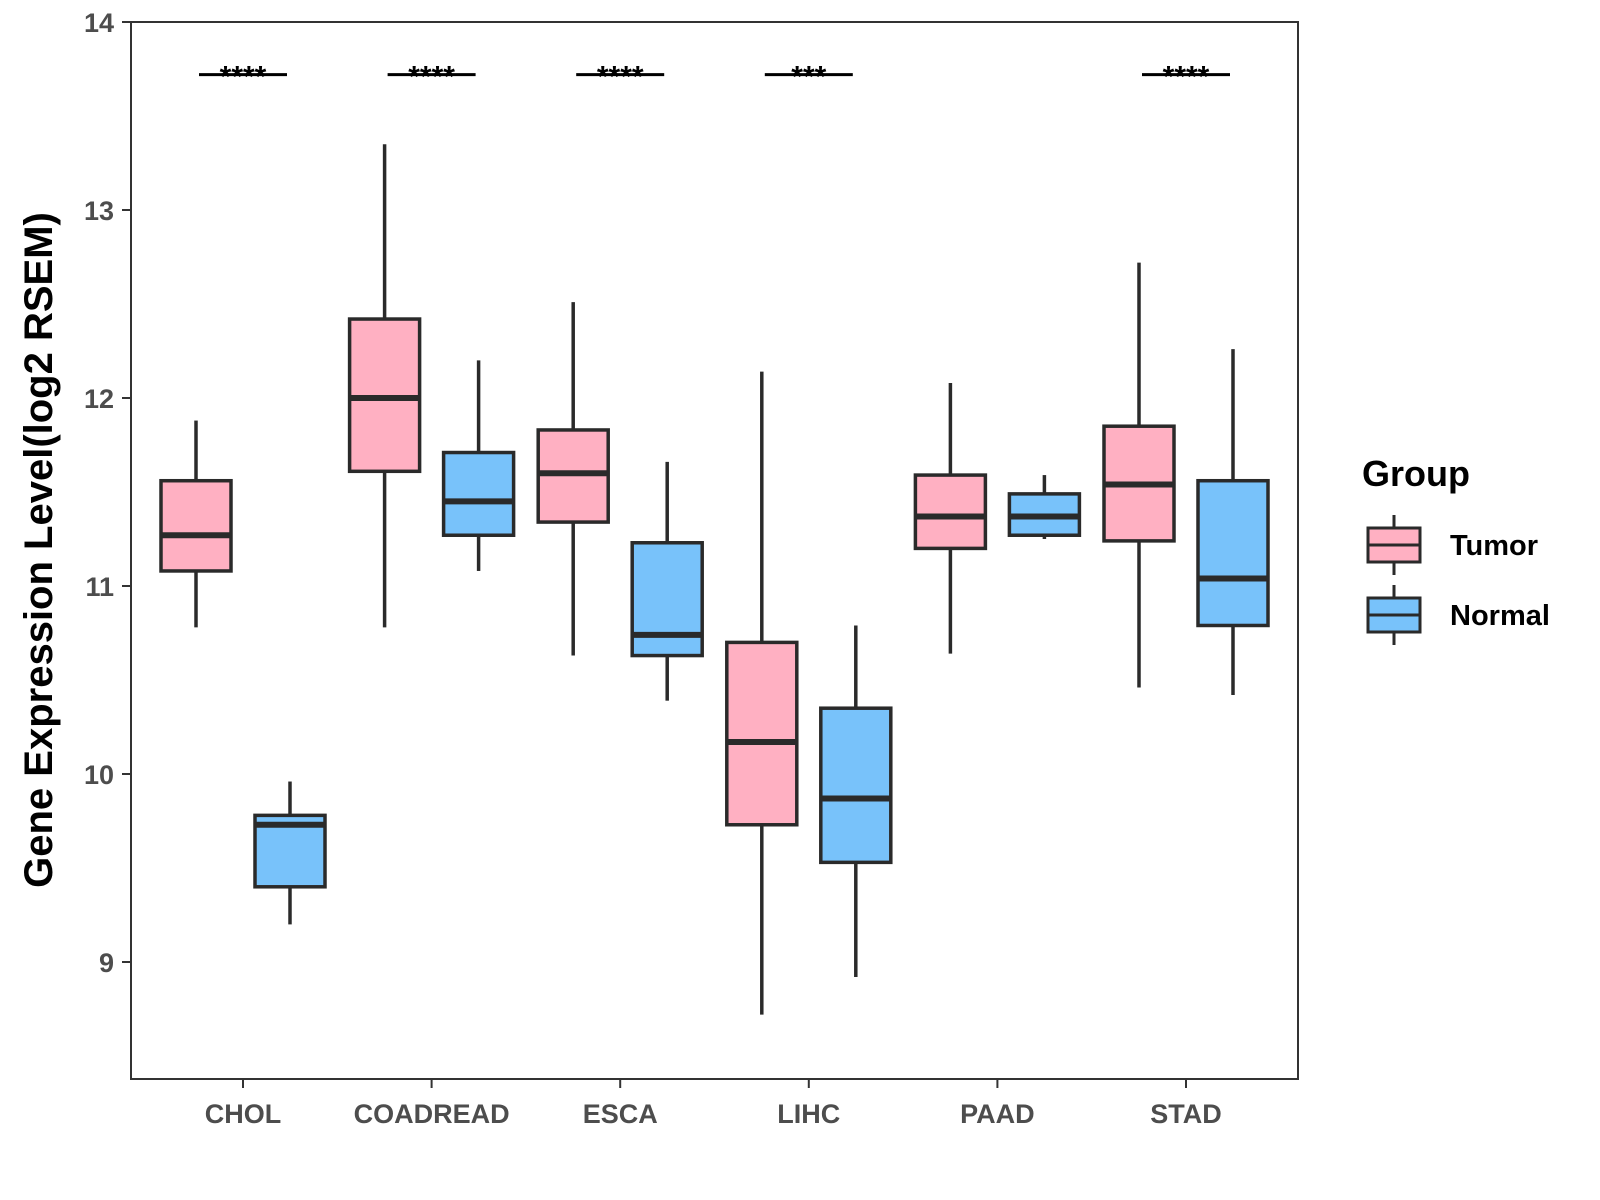  I want to click on y-axis-title: Gene Expression Level(log2 RSEM), so click(39, 550).